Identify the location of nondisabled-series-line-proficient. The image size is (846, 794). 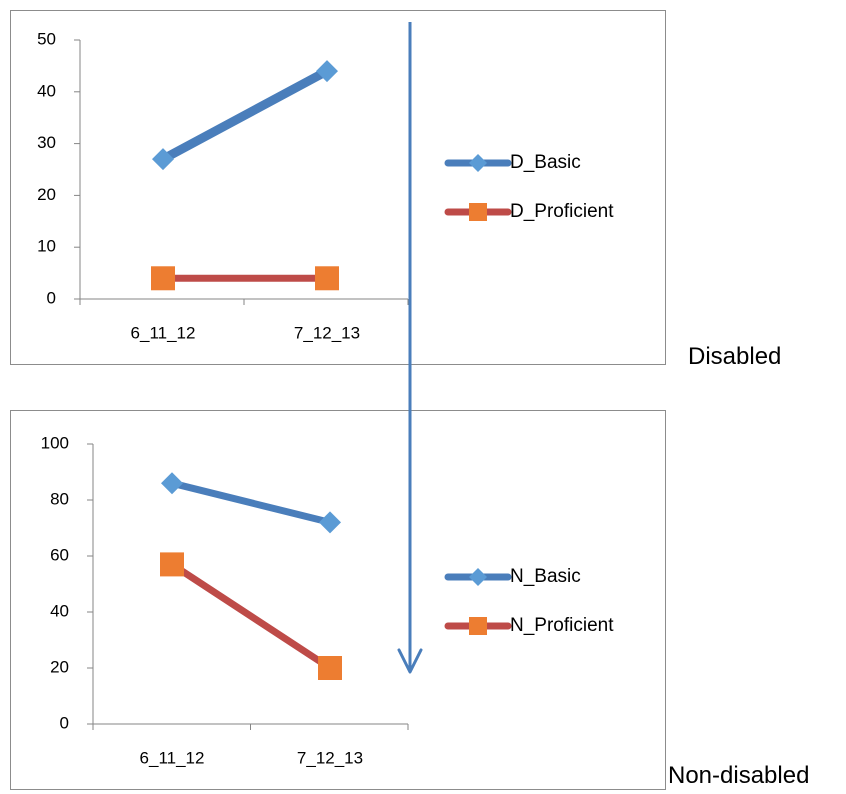
(251, 616).